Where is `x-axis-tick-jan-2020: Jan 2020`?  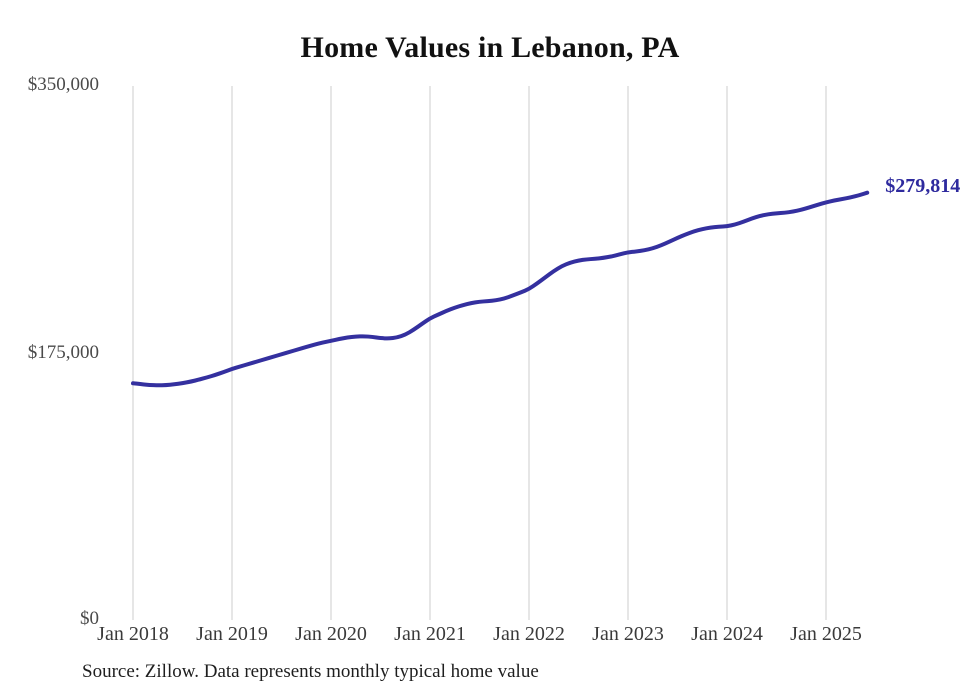
x-axis-tick-jan-2020: Jan 2020 is located at coordinates (331, 634).